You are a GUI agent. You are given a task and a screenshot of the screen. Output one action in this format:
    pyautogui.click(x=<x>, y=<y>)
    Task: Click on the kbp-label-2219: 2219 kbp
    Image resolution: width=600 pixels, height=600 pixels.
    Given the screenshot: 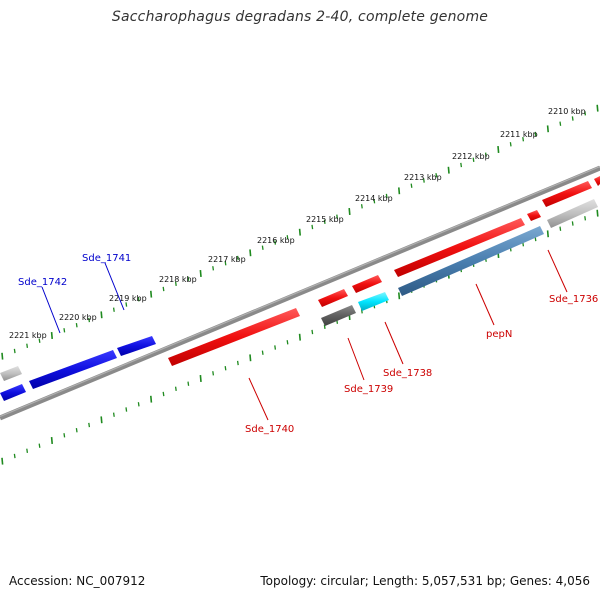 What is the action you would take?
    pyautogui.click(x=128, y=298)
    